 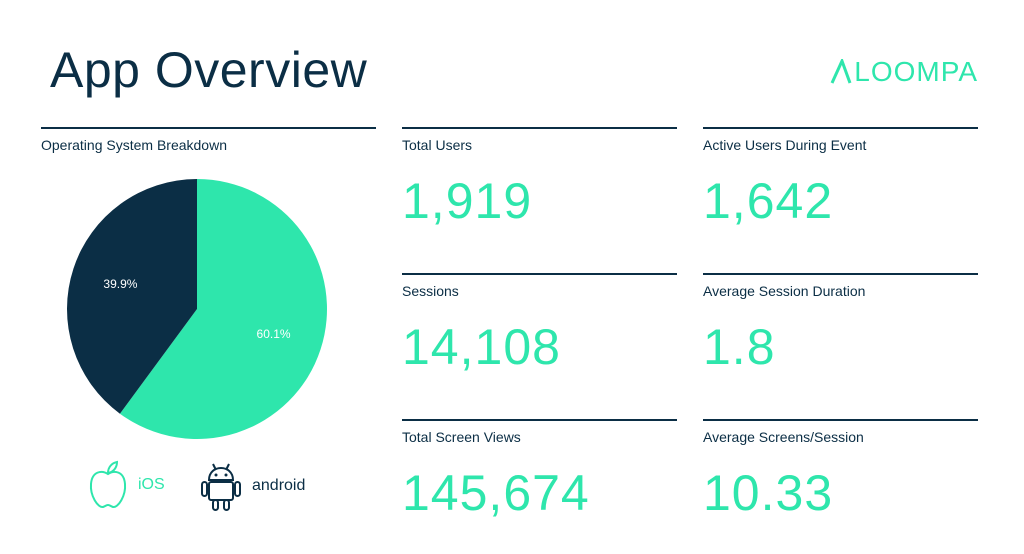 What do you see at coordinates (223, 309) in the screenshot?
I see `pie-slice-ios` at bounding box center [223, 309].